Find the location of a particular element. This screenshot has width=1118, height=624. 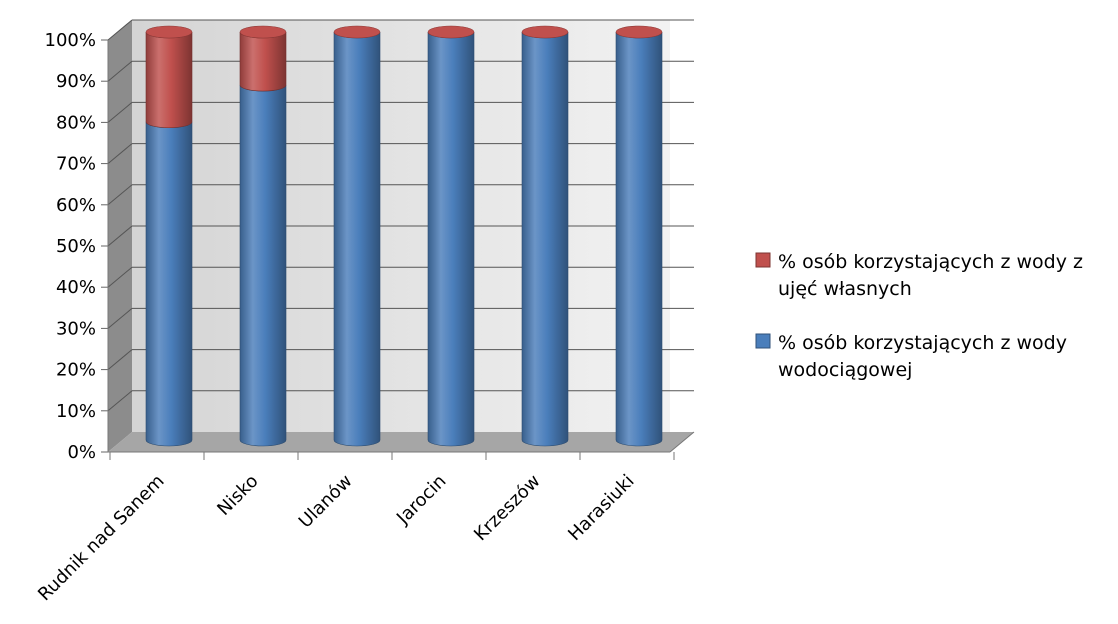

y-tick-label: 0% is located at coordinates (81, 452).